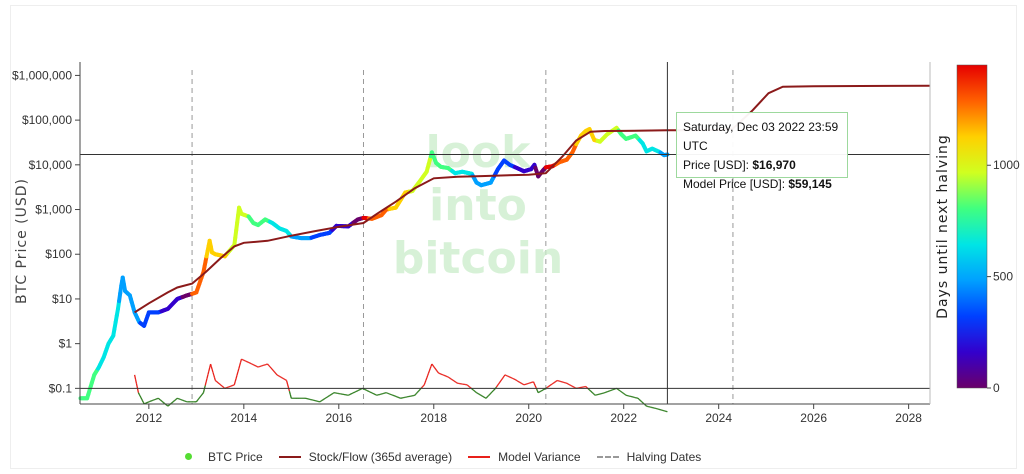  I want to click on legend-item-btc-price: BTC Price, so click(220, 457).